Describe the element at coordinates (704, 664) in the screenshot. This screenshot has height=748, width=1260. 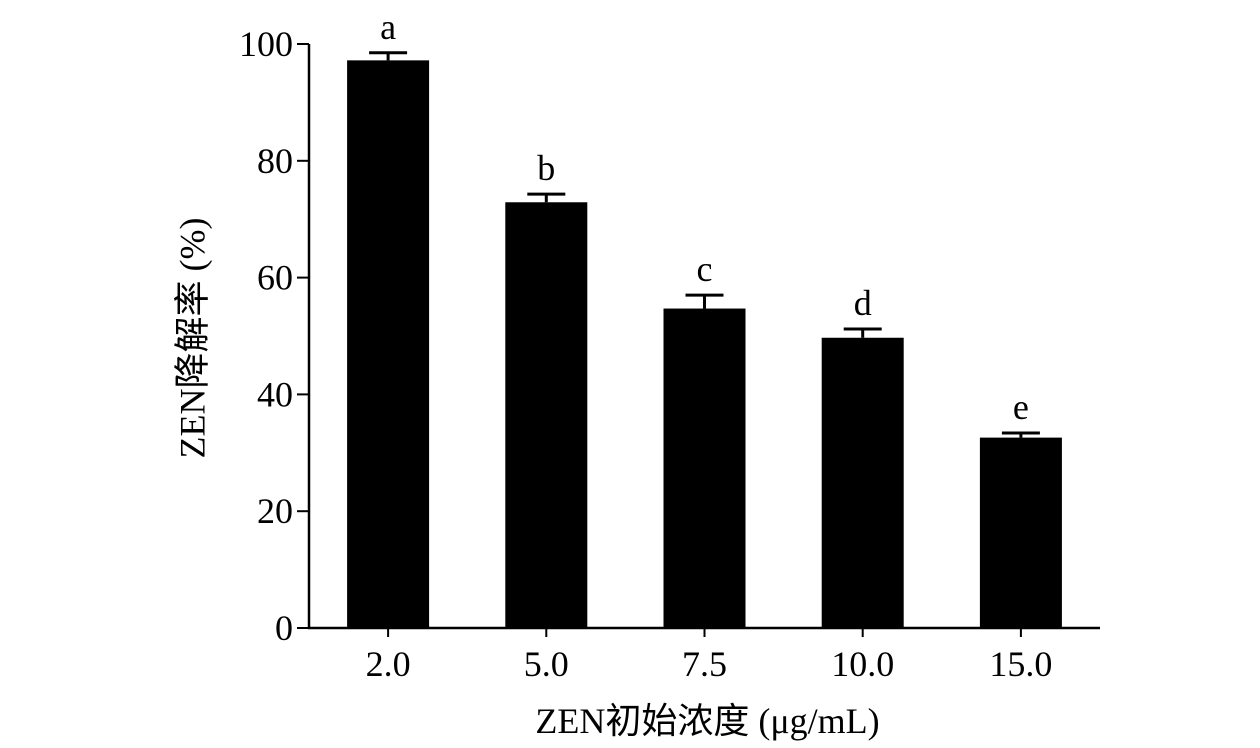
I see `x-tick-label: 7.5` at that location.